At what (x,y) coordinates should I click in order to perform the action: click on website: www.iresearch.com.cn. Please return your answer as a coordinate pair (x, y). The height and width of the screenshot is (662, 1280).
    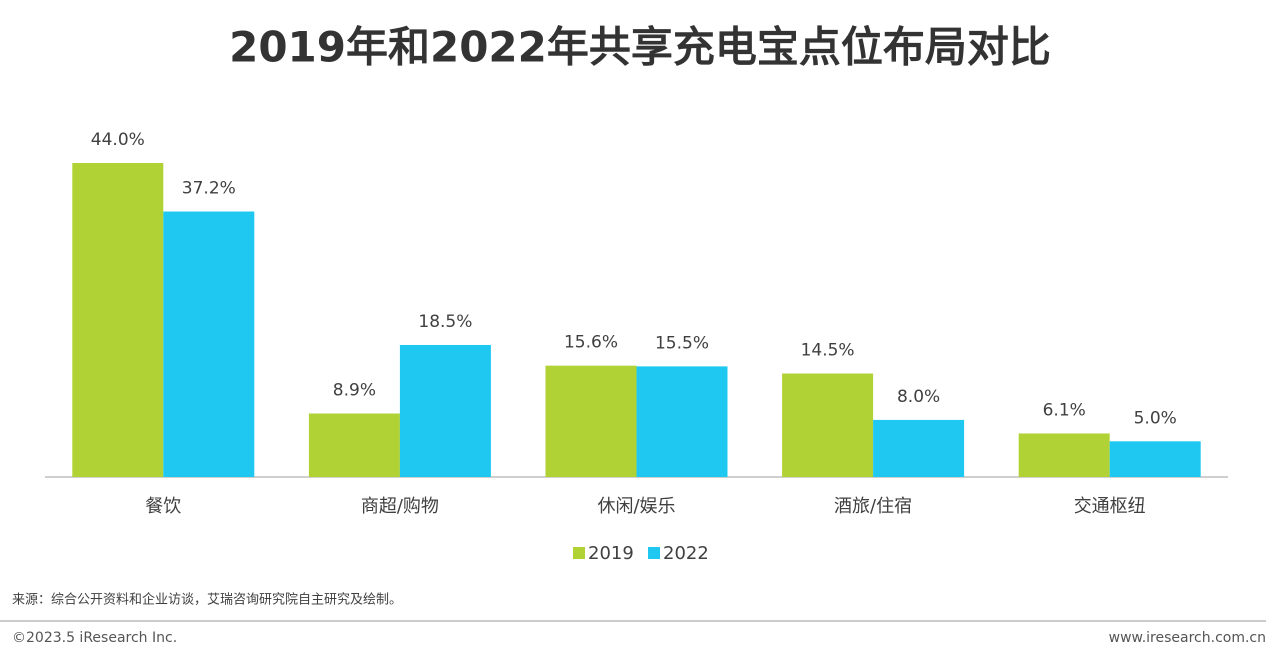
    Looking at the image, I should click on (1187, 638).